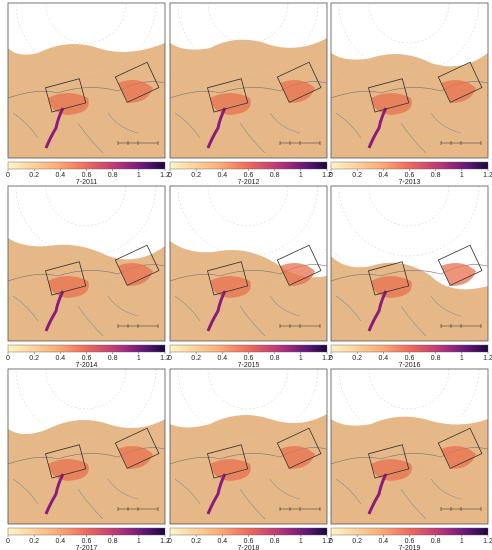 The image size is (492, 550). What do you see at coordinates (249, 182) in the screenshot?
I see `panel-label: 7-2012` at bounding box center [249, 182].